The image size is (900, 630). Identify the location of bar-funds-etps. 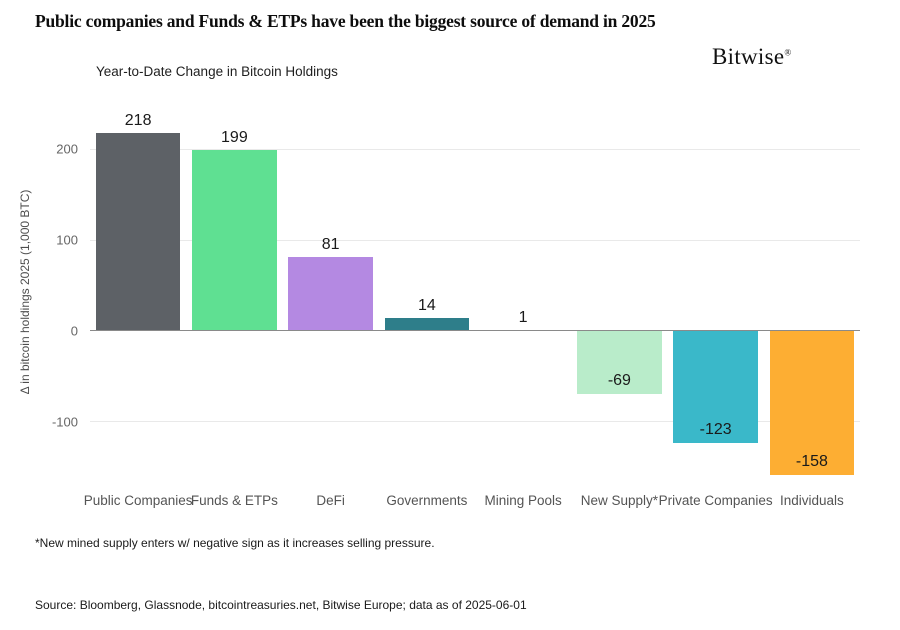
(234, 240).